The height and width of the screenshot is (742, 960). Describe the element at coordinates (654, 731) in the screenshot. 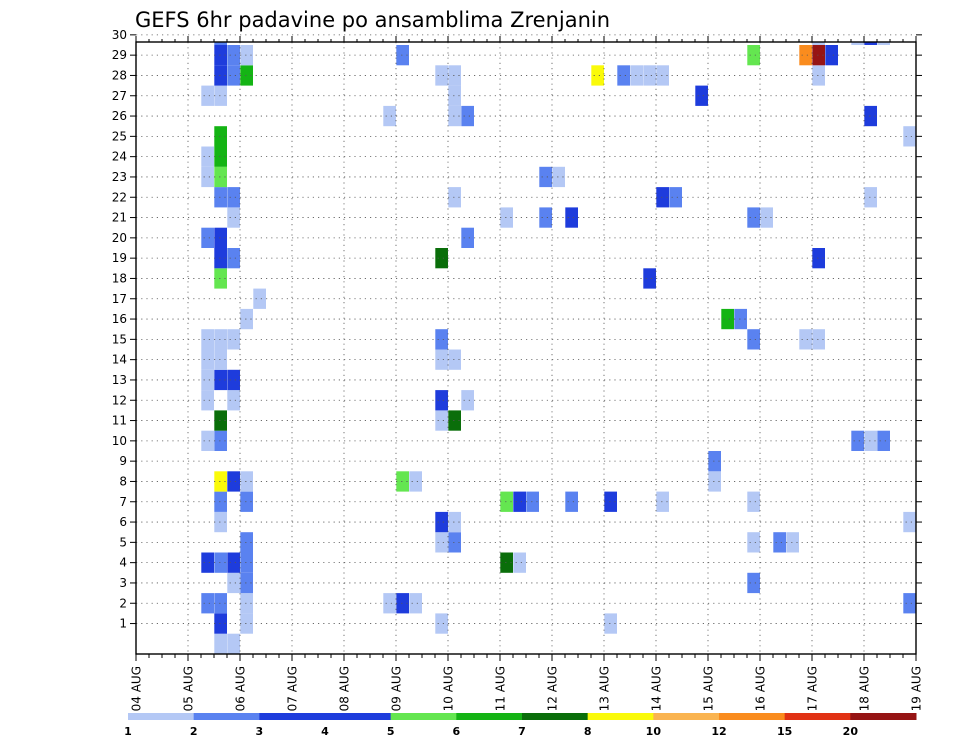

I see `colorbar-label: 10` at that location.